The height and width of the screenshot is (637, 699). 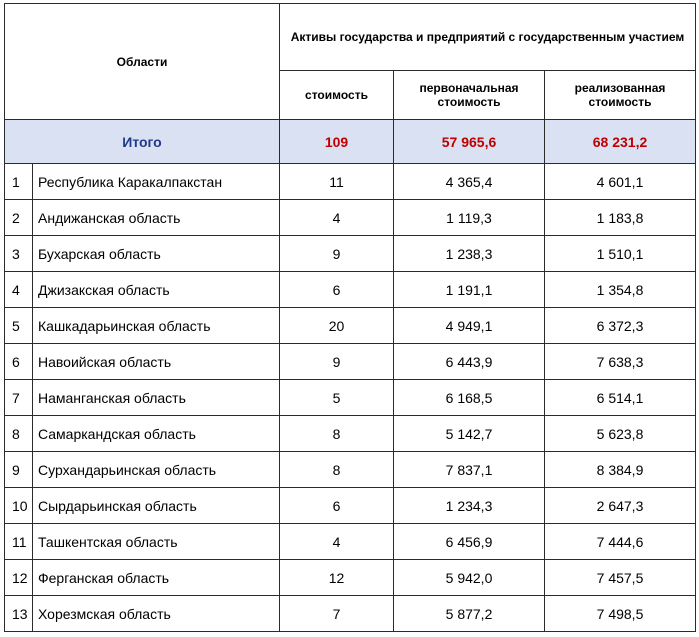 I want to click on table-row: 10 Сырдарьинская область 6 1 234,3 2 647,3, so click(x=350, y=505).